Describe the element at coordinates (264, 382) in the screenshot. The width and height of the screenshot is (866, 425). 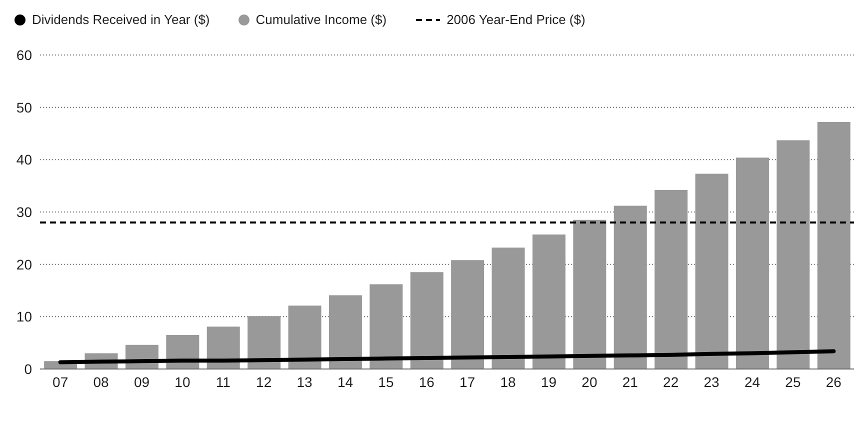
I see `x-tick-label: 12` at that location.